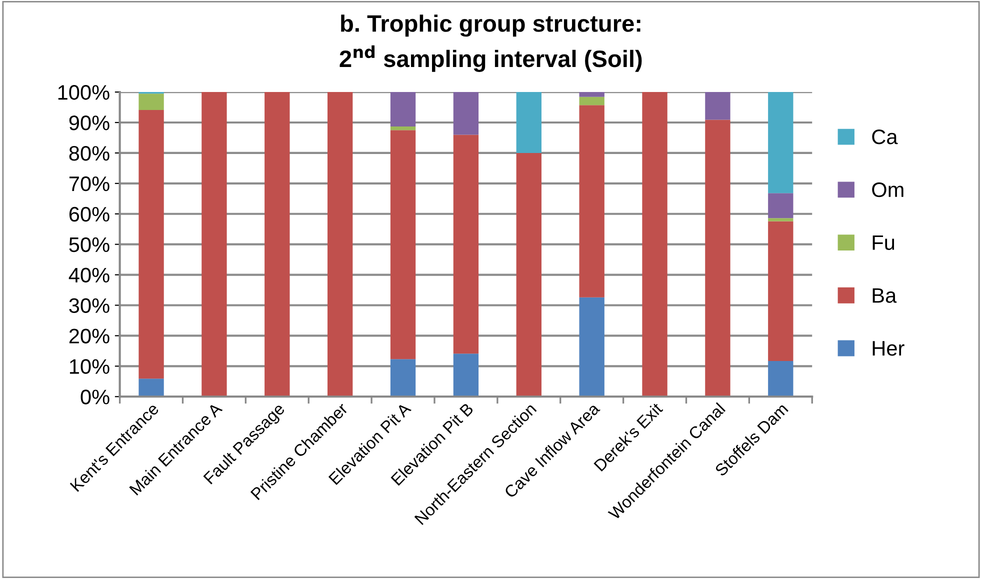 This screenshot has width=982, height=579. I want to click on y-tick-label: 0%, so click(95, 397).